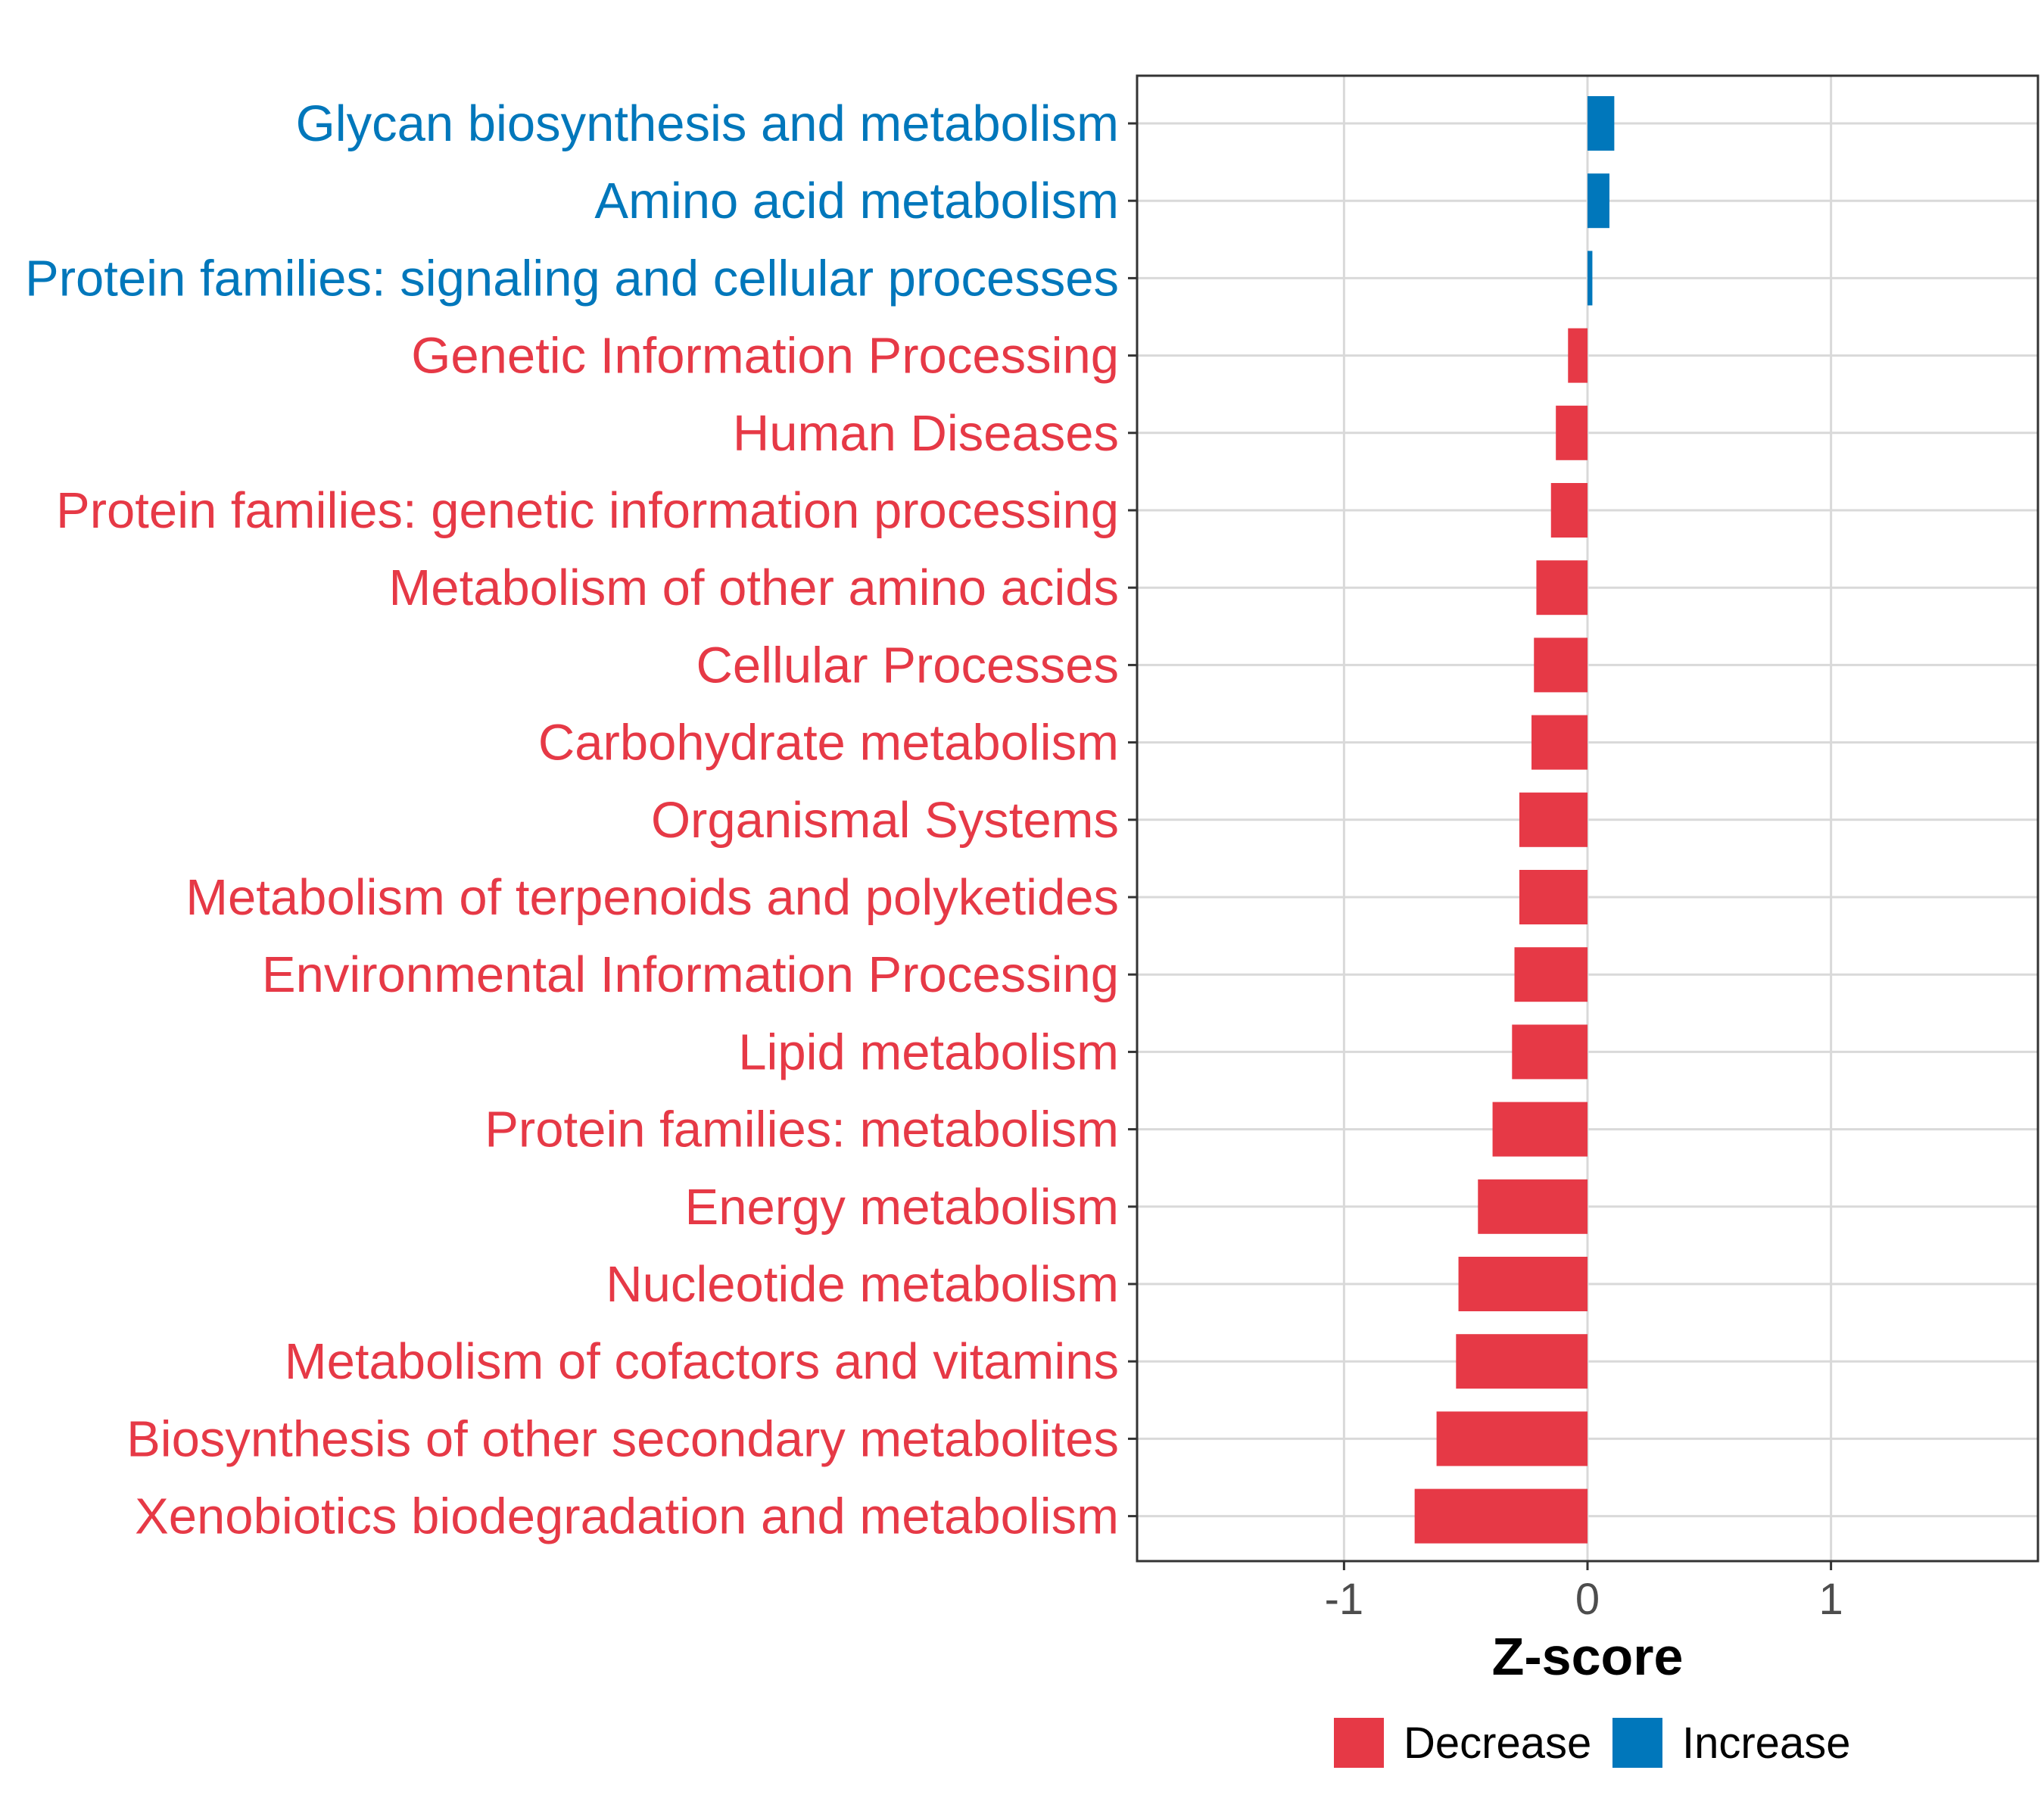 This screenshot has width=2044, height=1817. I want to click on x-axis-title: Z-score, so click(1588, 1656).